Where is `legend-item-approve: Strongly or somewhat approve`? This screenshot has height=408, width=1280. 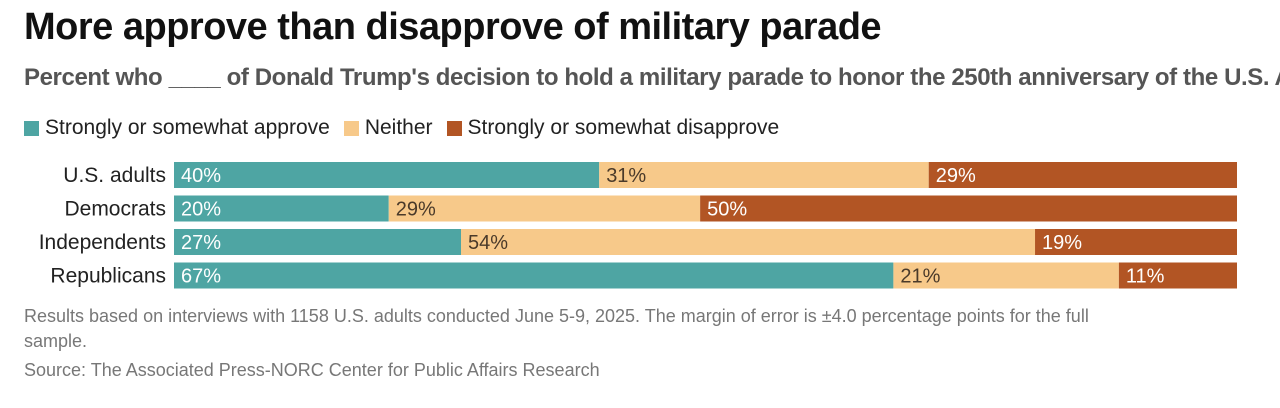 legend-item-approve: Strongly or somewhat approve is located at coordinates (177, 128).